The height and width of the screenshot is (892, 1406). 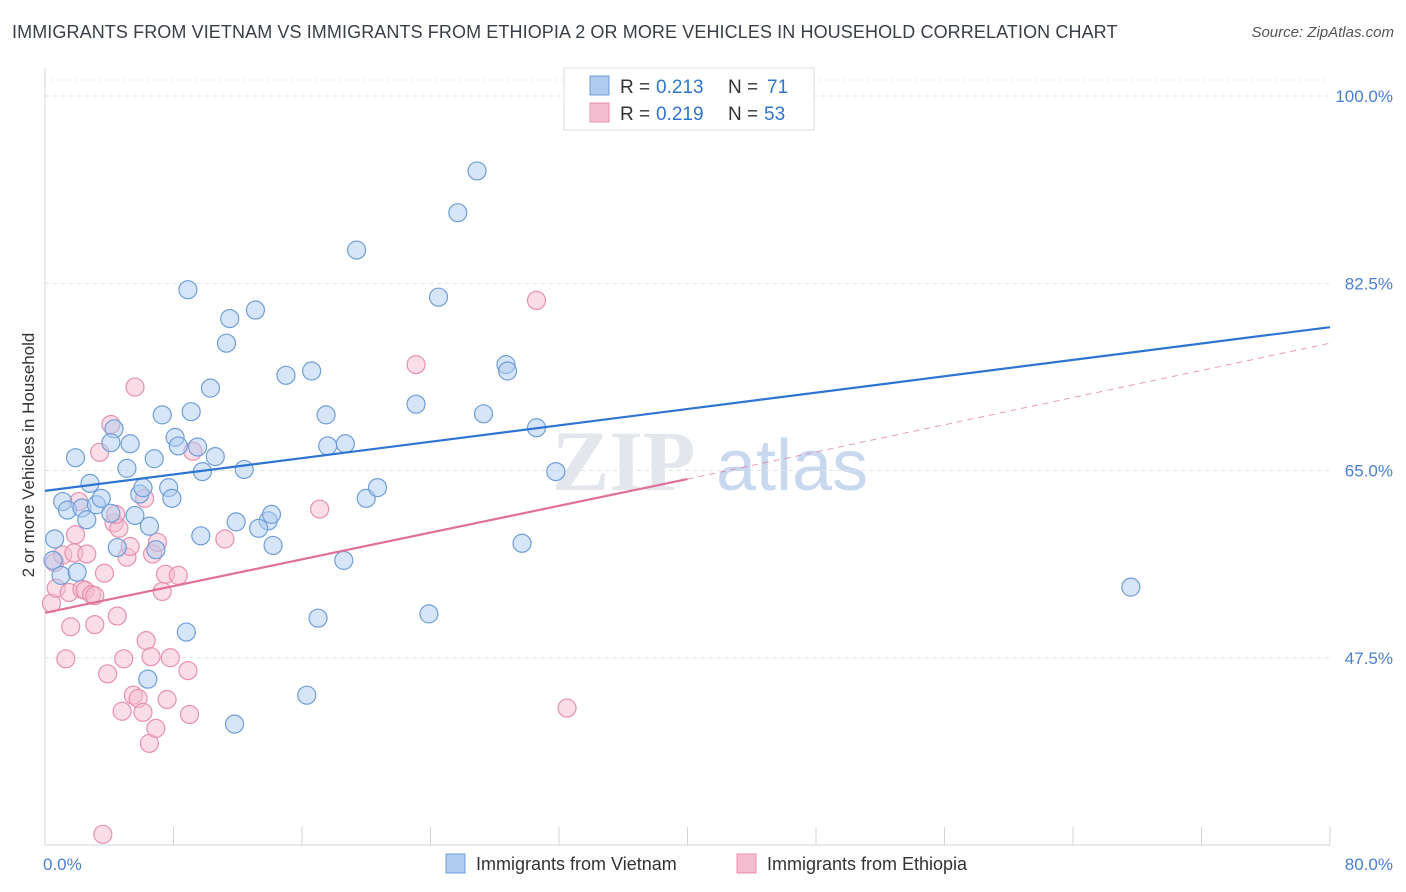 I want to click on legend-r-ethiopia: 0.219, so click(x=680, y=114).